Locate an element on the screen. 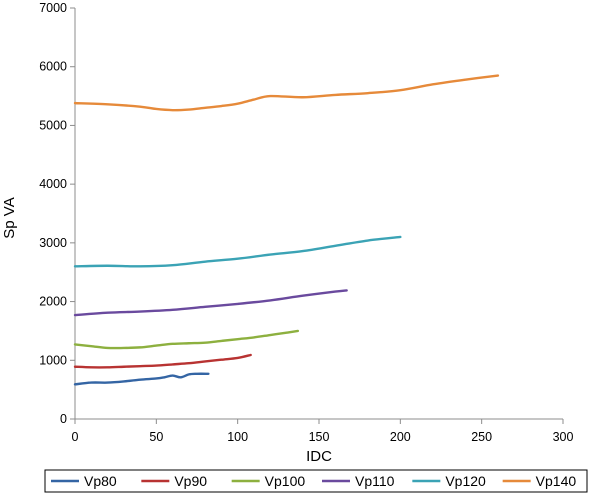 This screenshot has height=497, width=591. y-tick-label: 2000 is located at coordinates (53, 302).